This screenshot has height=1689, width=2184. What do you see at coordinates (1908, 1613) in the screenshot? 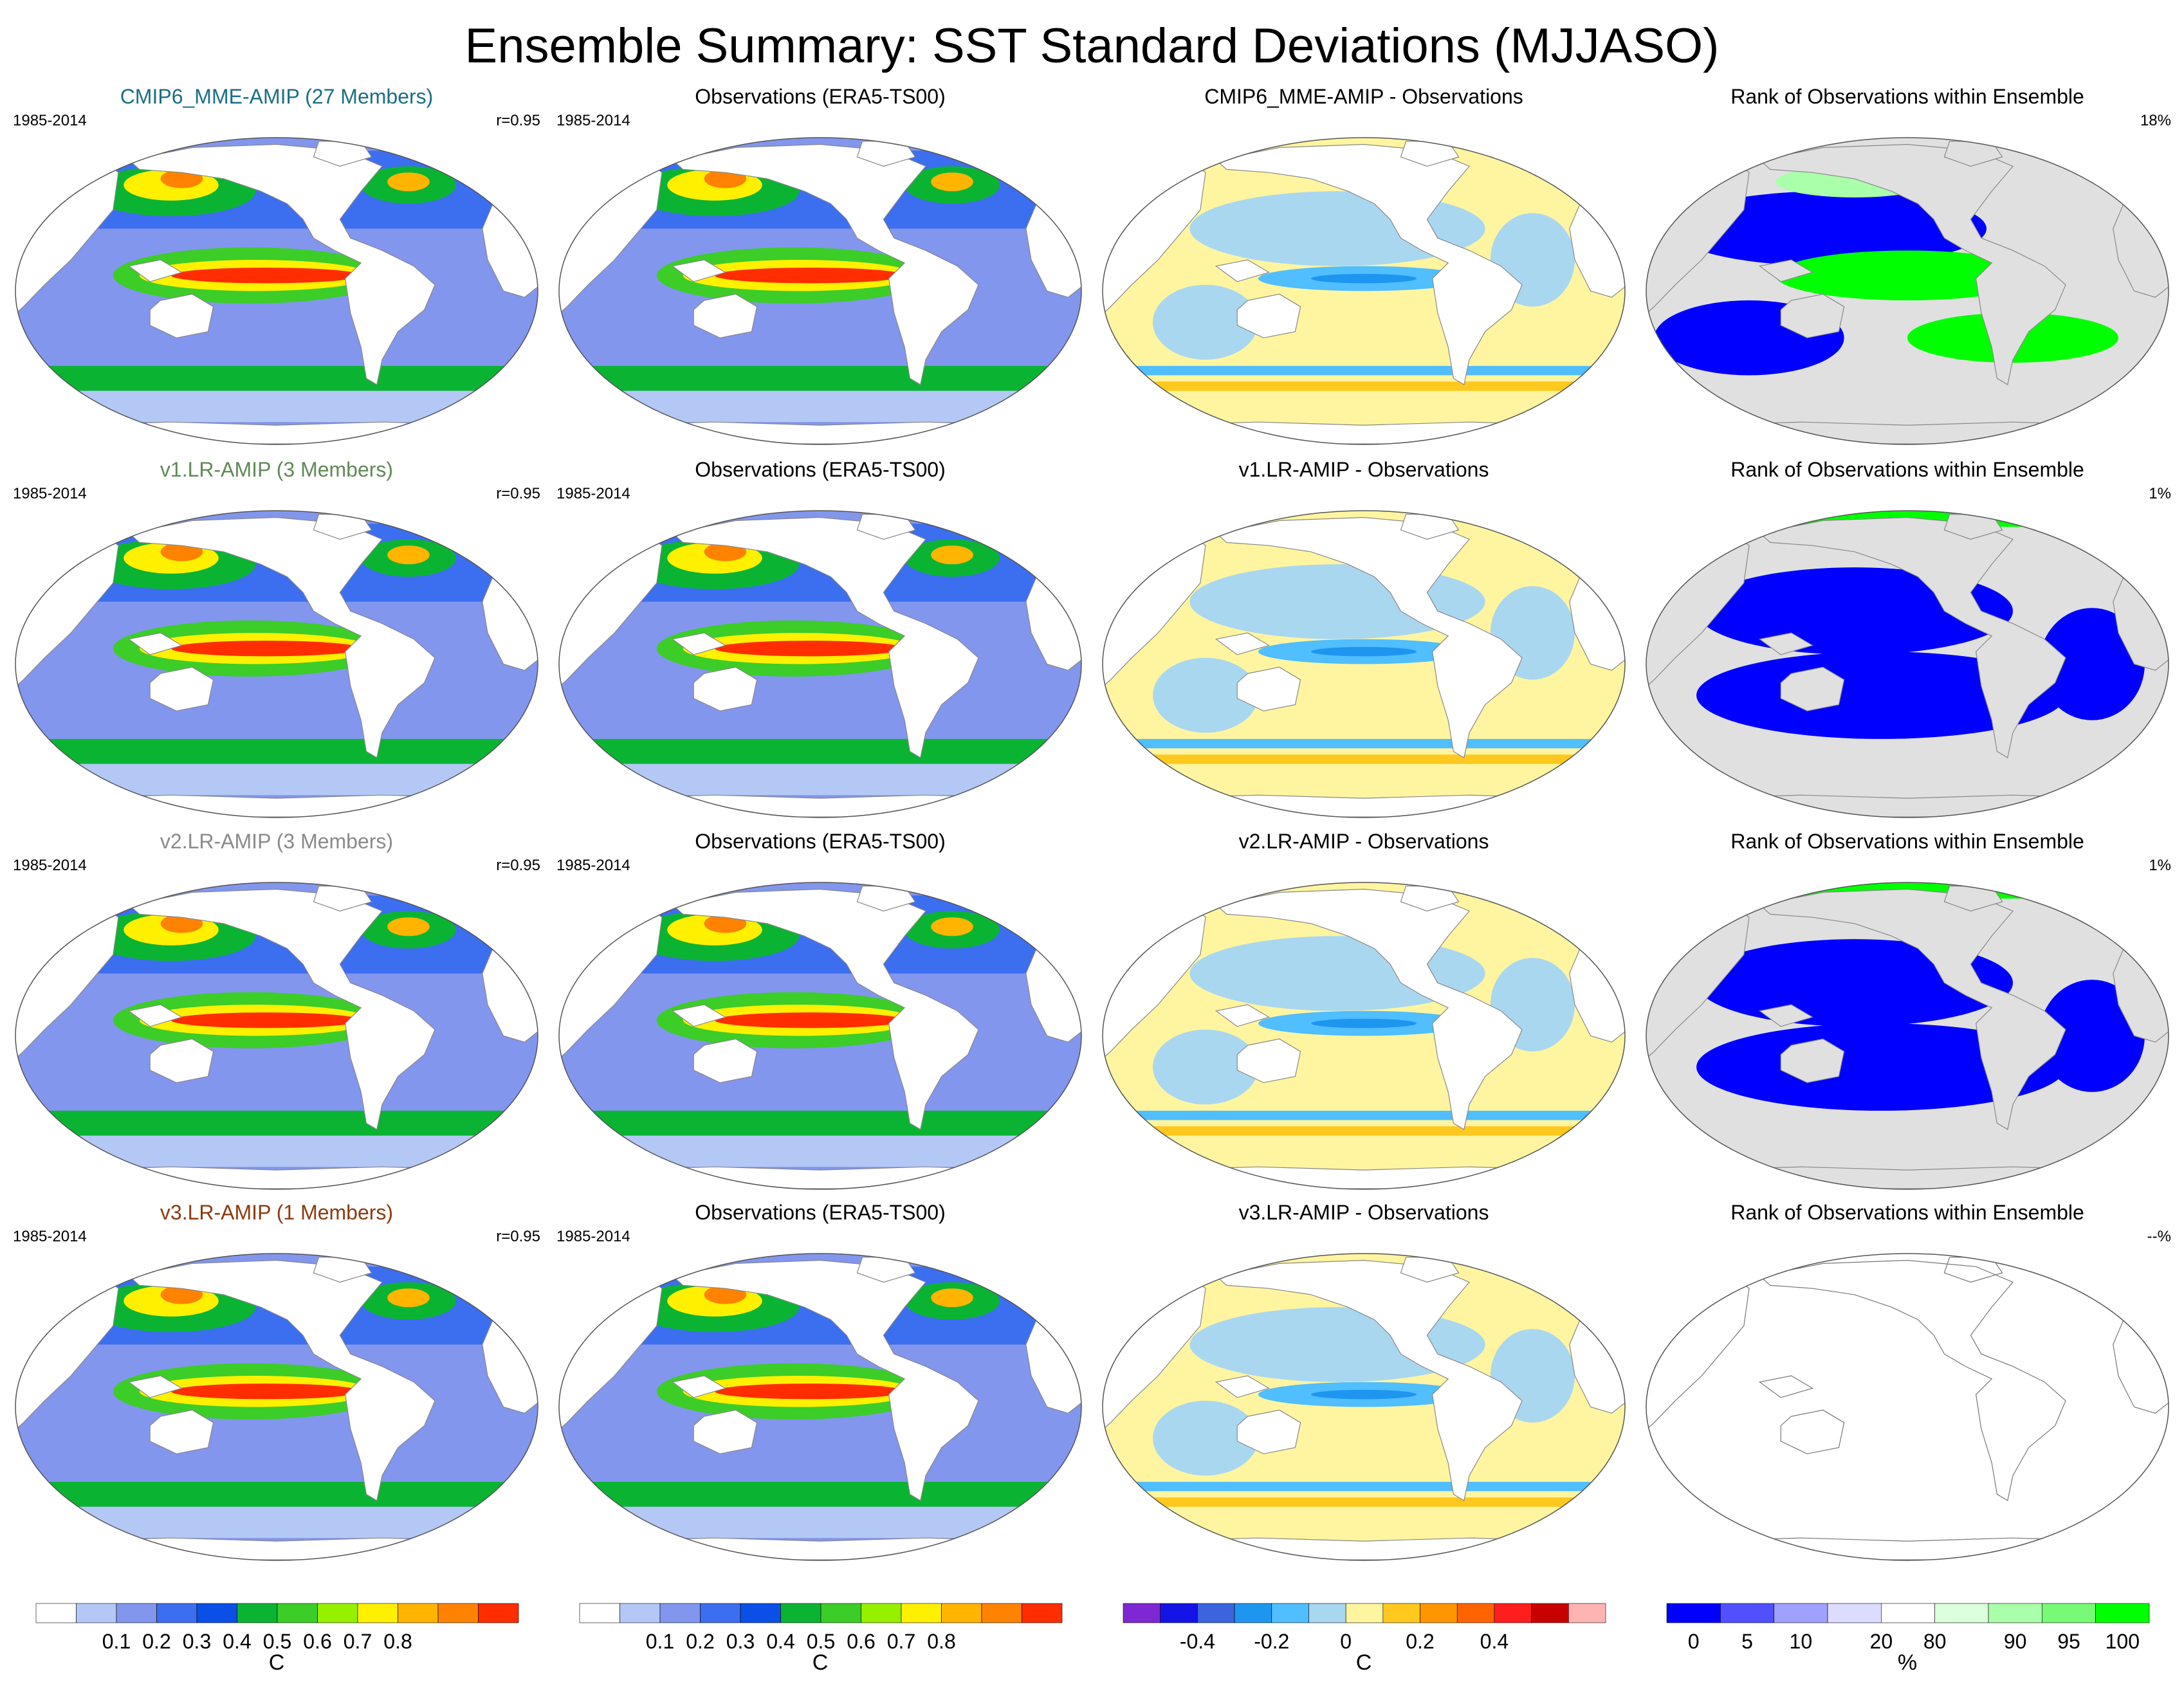
I see `colorbar-rank` at bounding box center [1908, 1613].